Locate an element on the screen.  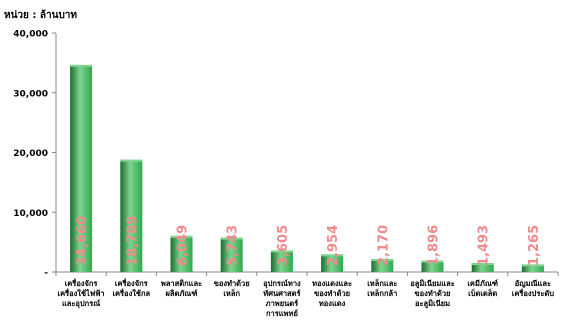
y-tick-label: 40,000 is located at coordinates (30, 35).